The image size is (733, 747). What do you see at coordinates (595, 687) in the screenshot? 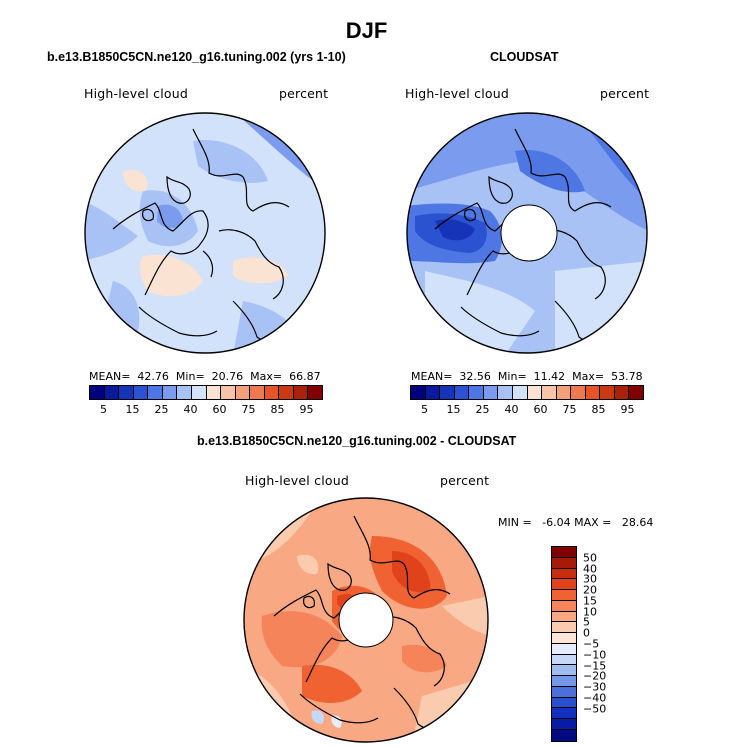
I see `colorbar-tick-label: −30` at bounding box center [595, 687].